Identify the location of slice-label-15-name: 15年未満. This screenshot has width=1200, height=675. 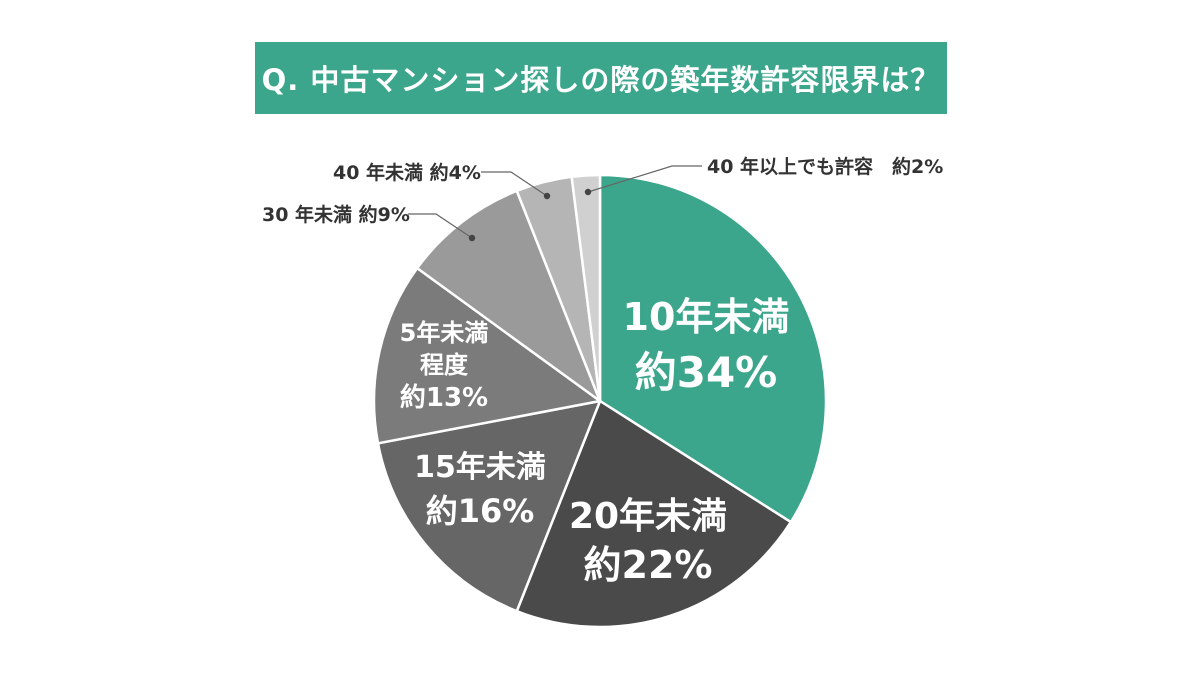
(480, 467).